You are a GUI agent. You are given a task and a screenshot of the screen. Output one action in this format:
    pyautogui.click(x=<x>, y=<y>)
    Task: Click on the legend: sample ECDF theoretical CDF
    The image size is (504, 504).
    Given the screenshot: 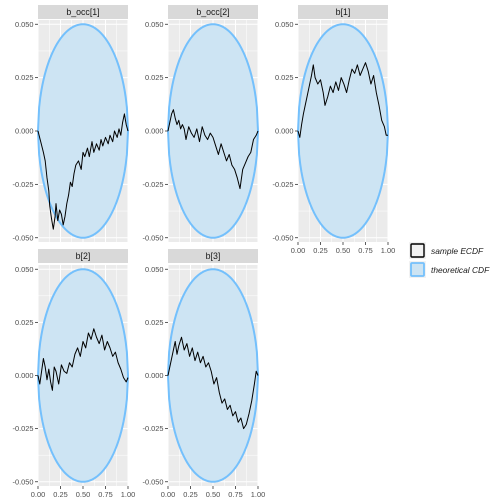 What is the action you would take?
    pyautogui.click(x=449, y=260)
    